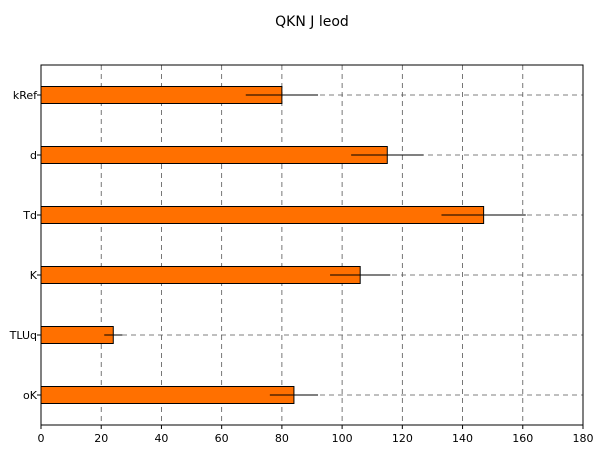 Image resolution: width=608 pixels, height=460 pixels. What do you see at coordinates (30, 395) in the screenshot?
I see `y-tick-label: oK` at bounding box center [30, 395].